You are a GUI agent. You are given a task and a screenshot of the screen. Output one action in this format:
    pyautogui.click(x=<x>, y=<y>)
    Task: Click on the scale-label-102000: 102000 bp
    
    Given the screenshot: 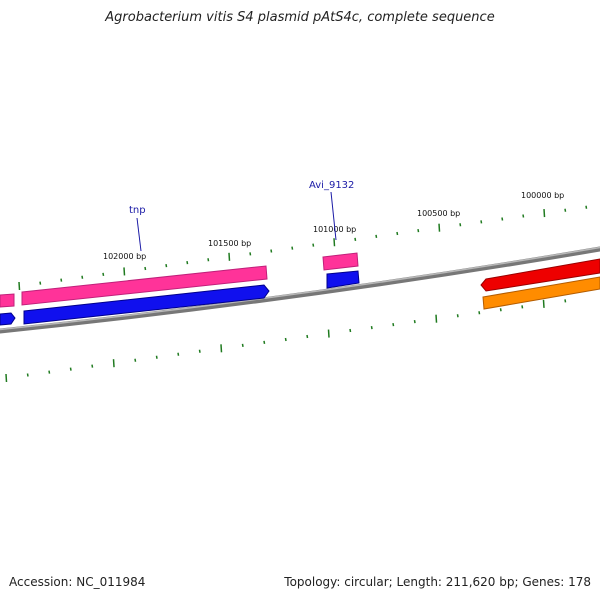 What is the action you would take?
    pyautogui.click(x=124, y=256)
    